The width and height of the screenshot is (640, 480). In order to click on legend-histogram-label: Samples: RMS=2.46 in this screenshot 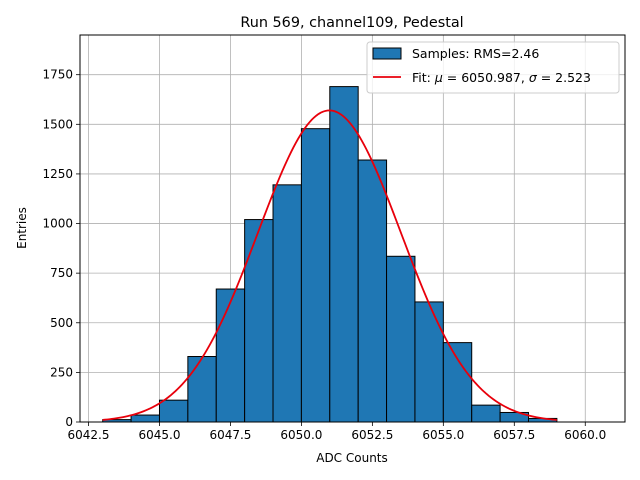, I will do `click(475, 53)`.